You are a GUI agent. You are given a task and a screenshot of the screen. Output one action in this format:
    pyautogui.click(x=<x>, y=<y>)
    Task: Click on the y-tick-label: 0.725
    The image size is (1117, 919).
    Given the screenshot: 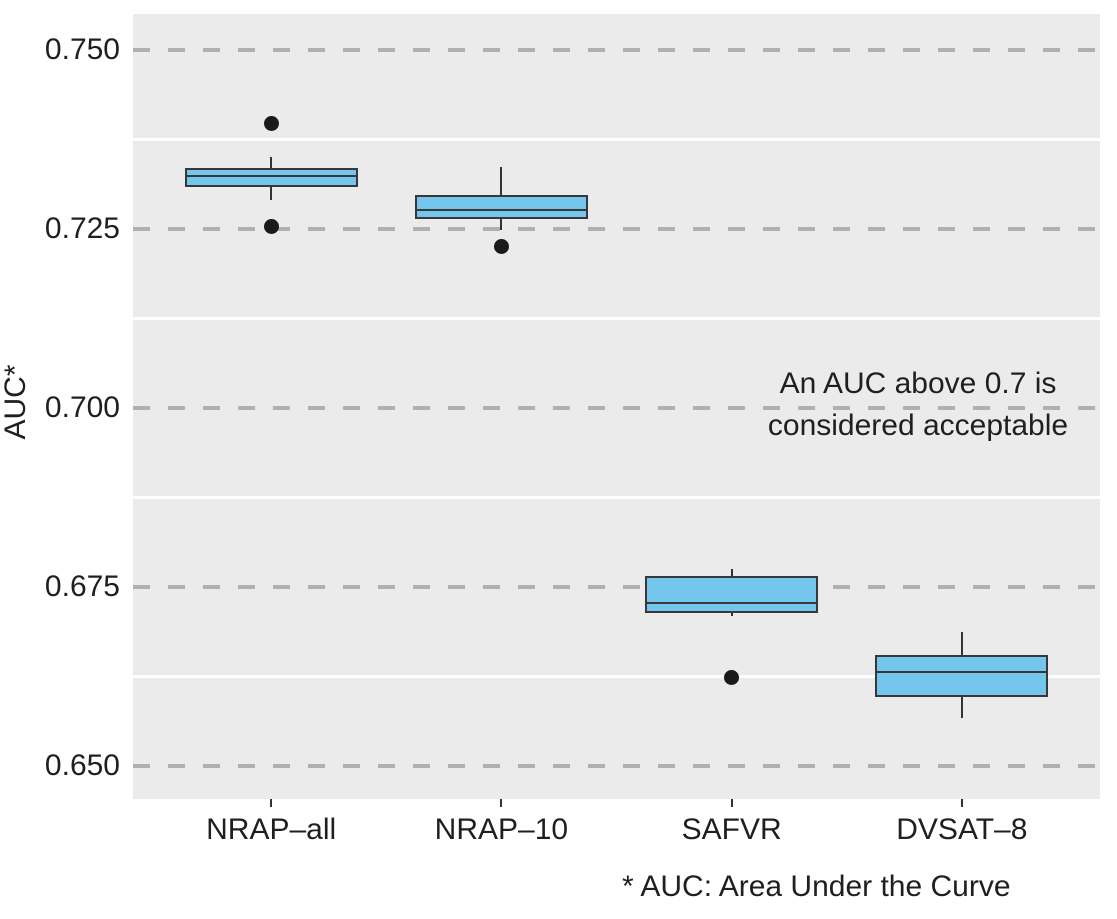 What is the action you would take?
    pyautogui.click(x=82, y=228)
    